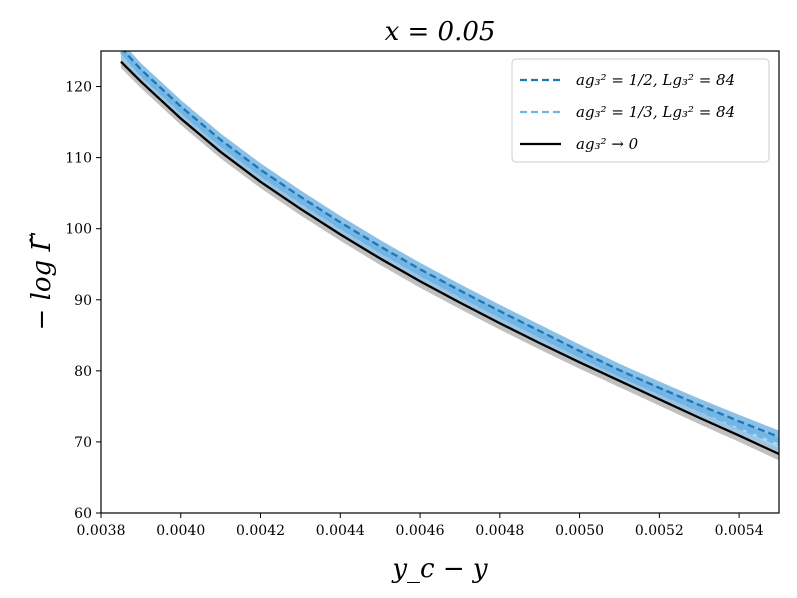 The height and width of the screenshot is (598, 797). What do you see at coordinates (101, 531) in the screenshot?
I see `x-tick-label: 0.0038` at bounding box center [101, 531].